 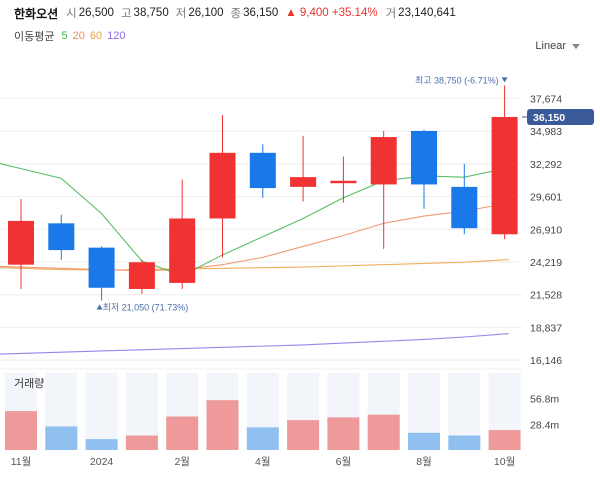 What do you see at coordinates (69, 36) in the screenshot?
I see `moving-average-legend: 이동평균 5 20 60 120` at bounding box center [69, 36].